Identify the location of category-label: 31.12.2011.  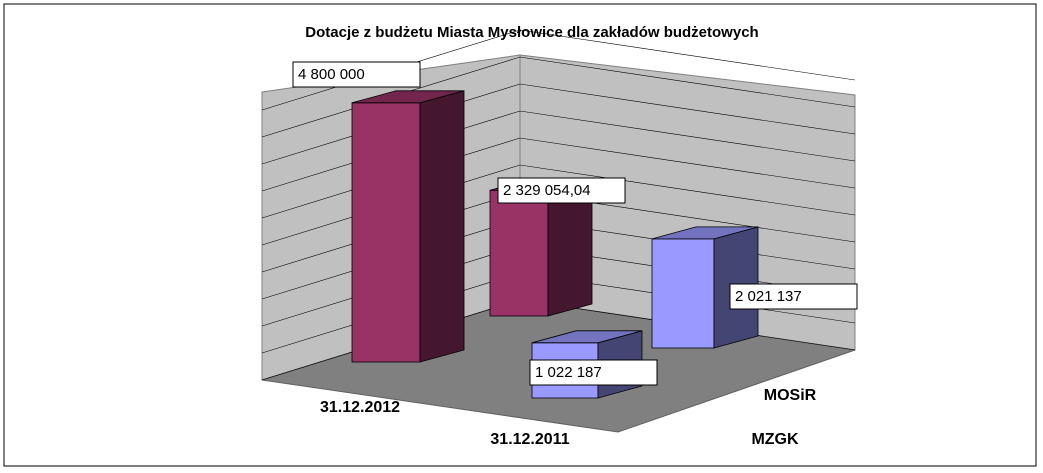
(529, 439).